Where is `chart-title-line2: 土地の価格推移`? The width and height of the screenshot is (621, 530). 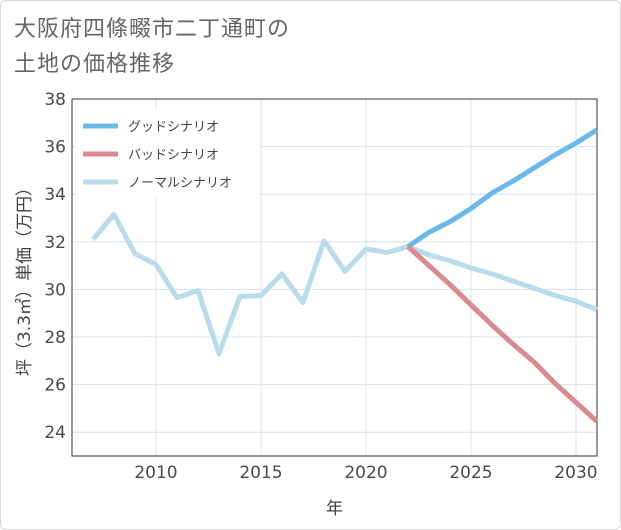
chart-title-line2: 土地の価格推移 is located at coordinates (95, 64).